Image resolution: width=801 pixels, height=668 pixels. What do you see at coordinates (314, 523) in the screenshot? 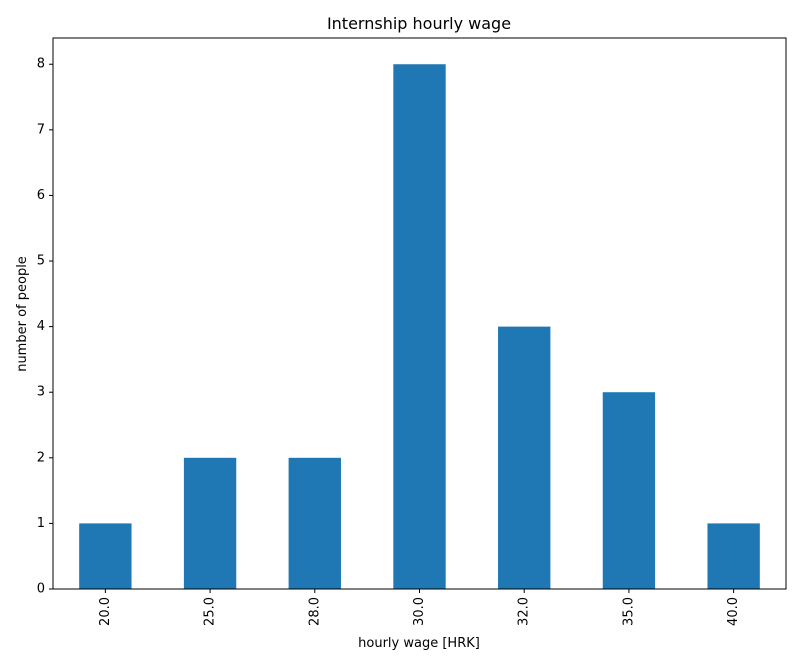
I see `bar-28.0` at bounding box center [314, 523].